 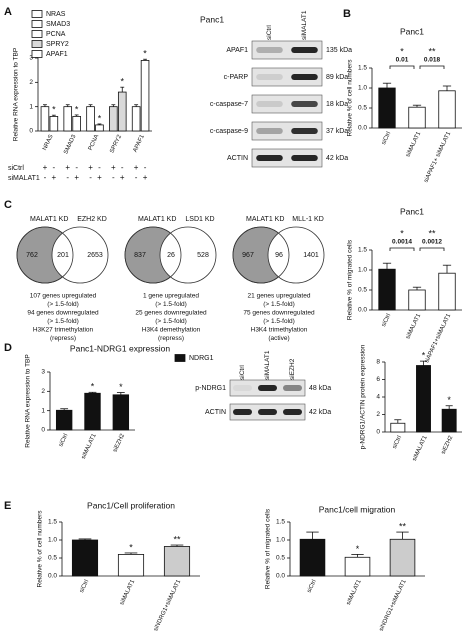 What do you see at coordinates (279, 330) in the screenshot?
I see `venn-note: H3K4 trimethylation` at bounding box center [279, 330].